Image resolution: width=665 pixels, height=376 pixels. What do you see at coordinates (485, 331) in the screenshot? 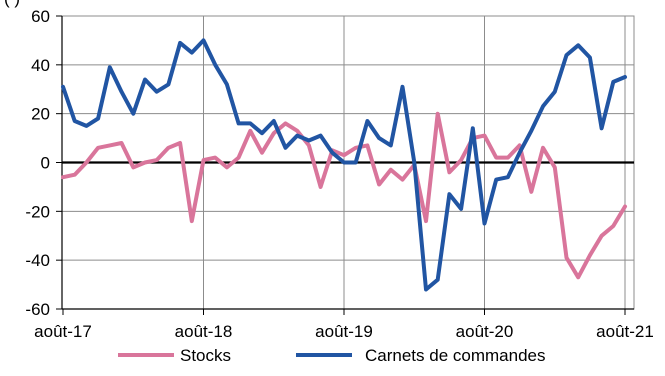
I see `x-tick-label: août-20` at bounding box center [485, 331].